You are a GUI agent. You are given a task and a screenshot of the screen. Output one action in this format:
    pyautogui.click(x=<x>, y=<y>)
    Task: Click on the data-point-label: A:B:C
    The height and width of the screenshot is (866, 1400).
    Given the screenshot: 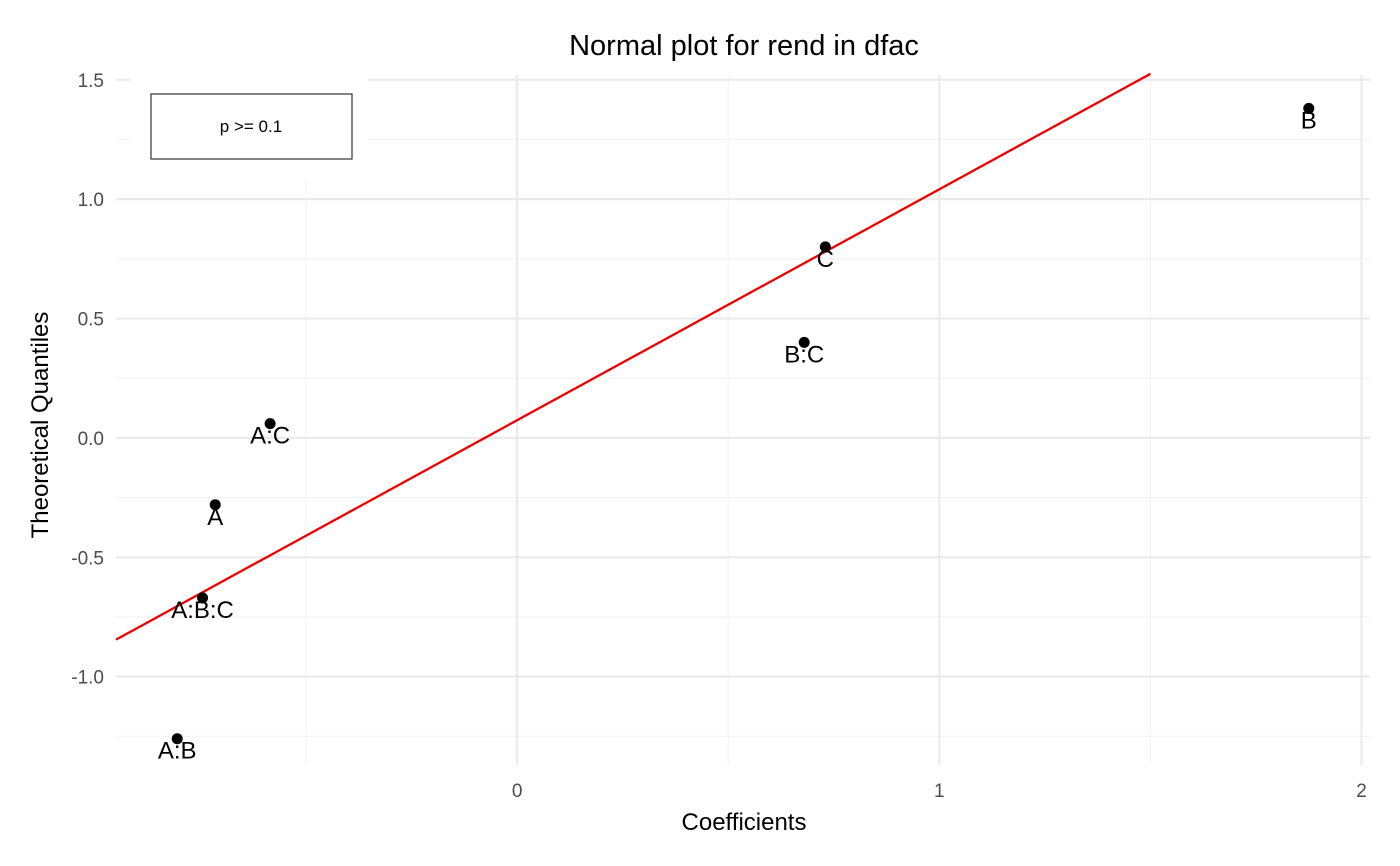 What is the action you would take?
    pyautogui.click(x=202, y=610)
    